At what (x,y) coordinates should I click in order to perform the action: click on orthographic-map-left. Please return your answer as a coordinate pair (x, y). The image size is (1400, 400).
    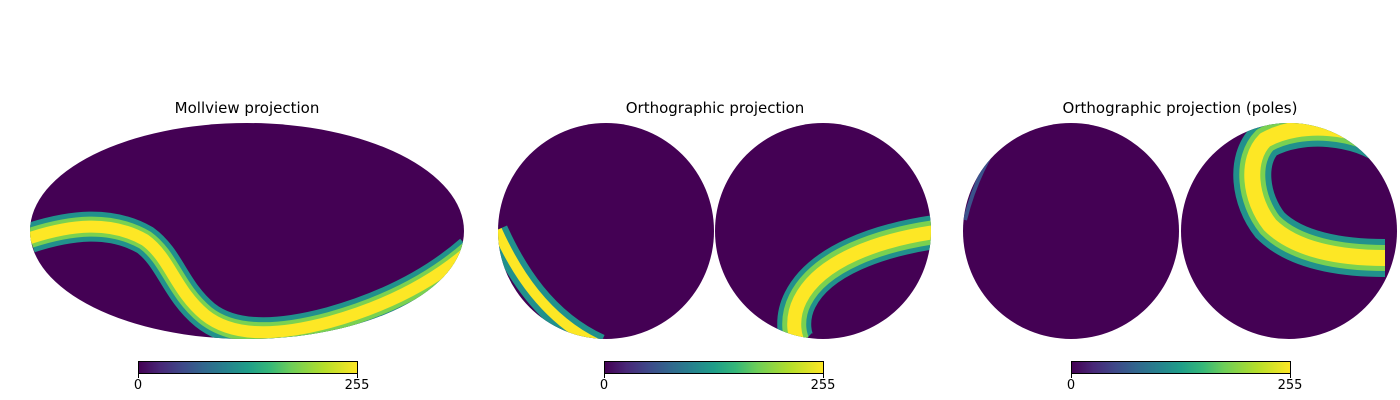
    Looking at the image, I should click on (606, 231).